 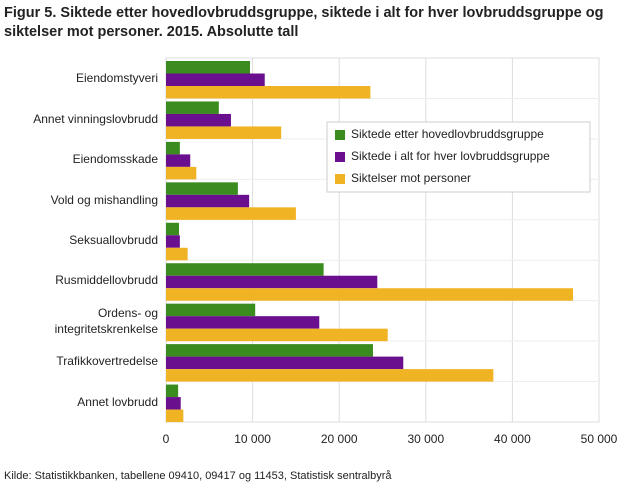 What do you see at coordinates (450, 156) in the screenshot?
I see `legend-label: Siktede i alt for hver lovbruddsgruppe` at bounding box center [450, 156].